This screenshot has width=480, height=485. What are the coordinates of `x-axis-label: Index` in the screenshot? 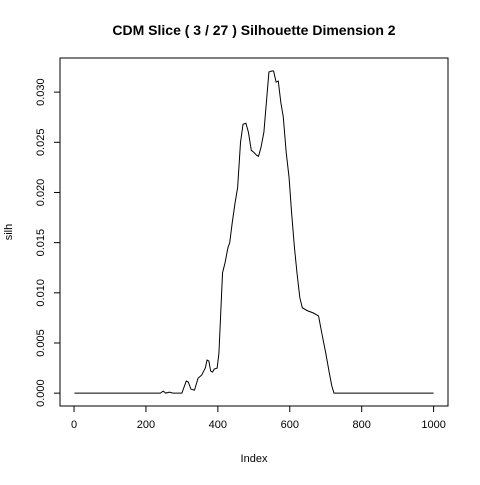 It's located at (254, 459).